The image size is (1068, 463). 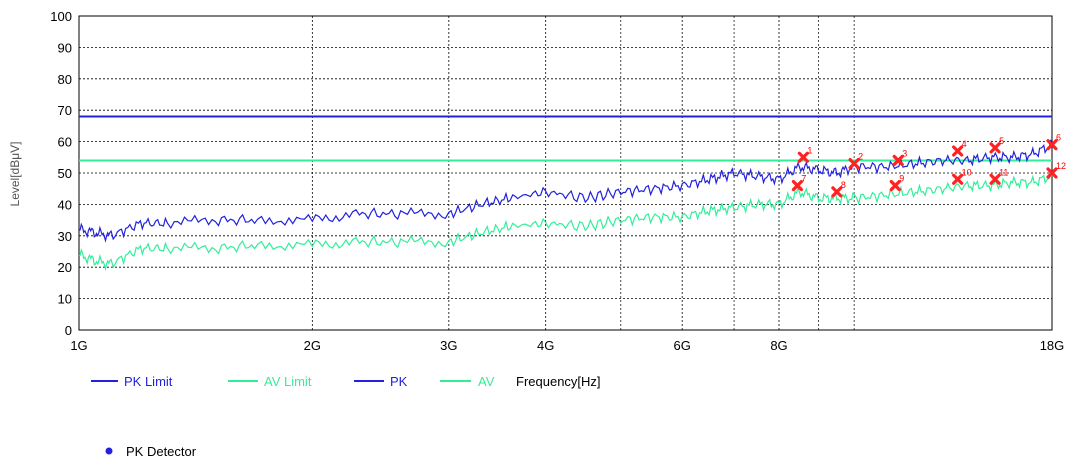 I want to click on y-tick-label: 100, so click(x=61, y=16).